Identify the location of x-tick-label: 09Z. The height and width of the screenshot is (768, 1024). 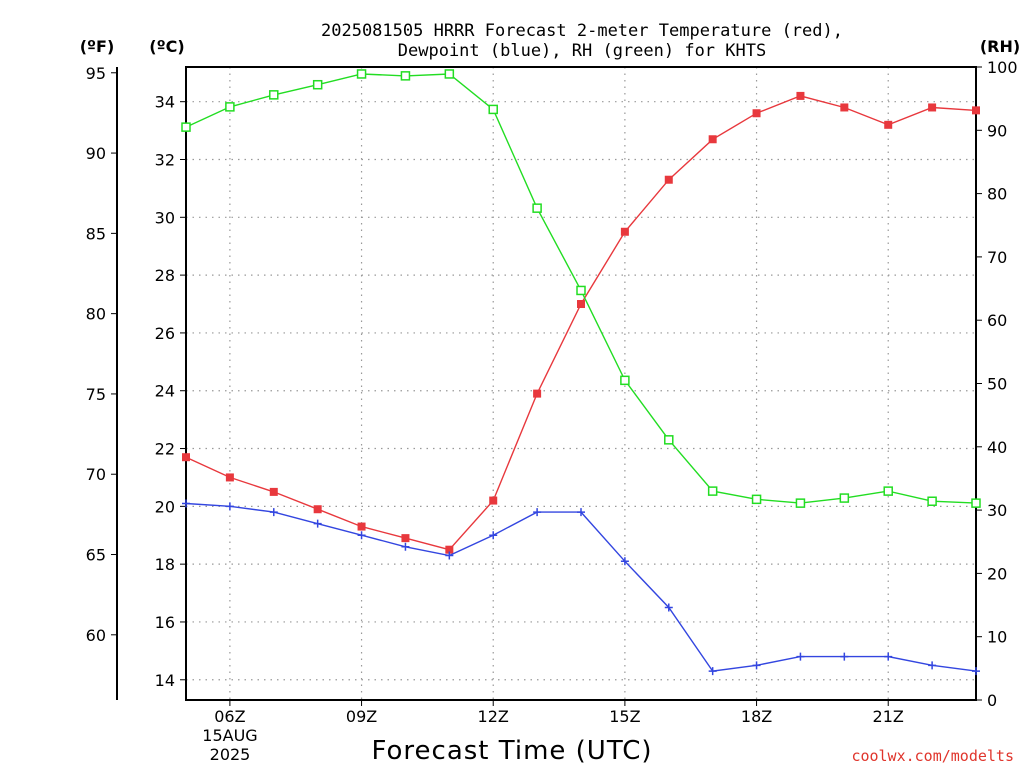
(361, 716).